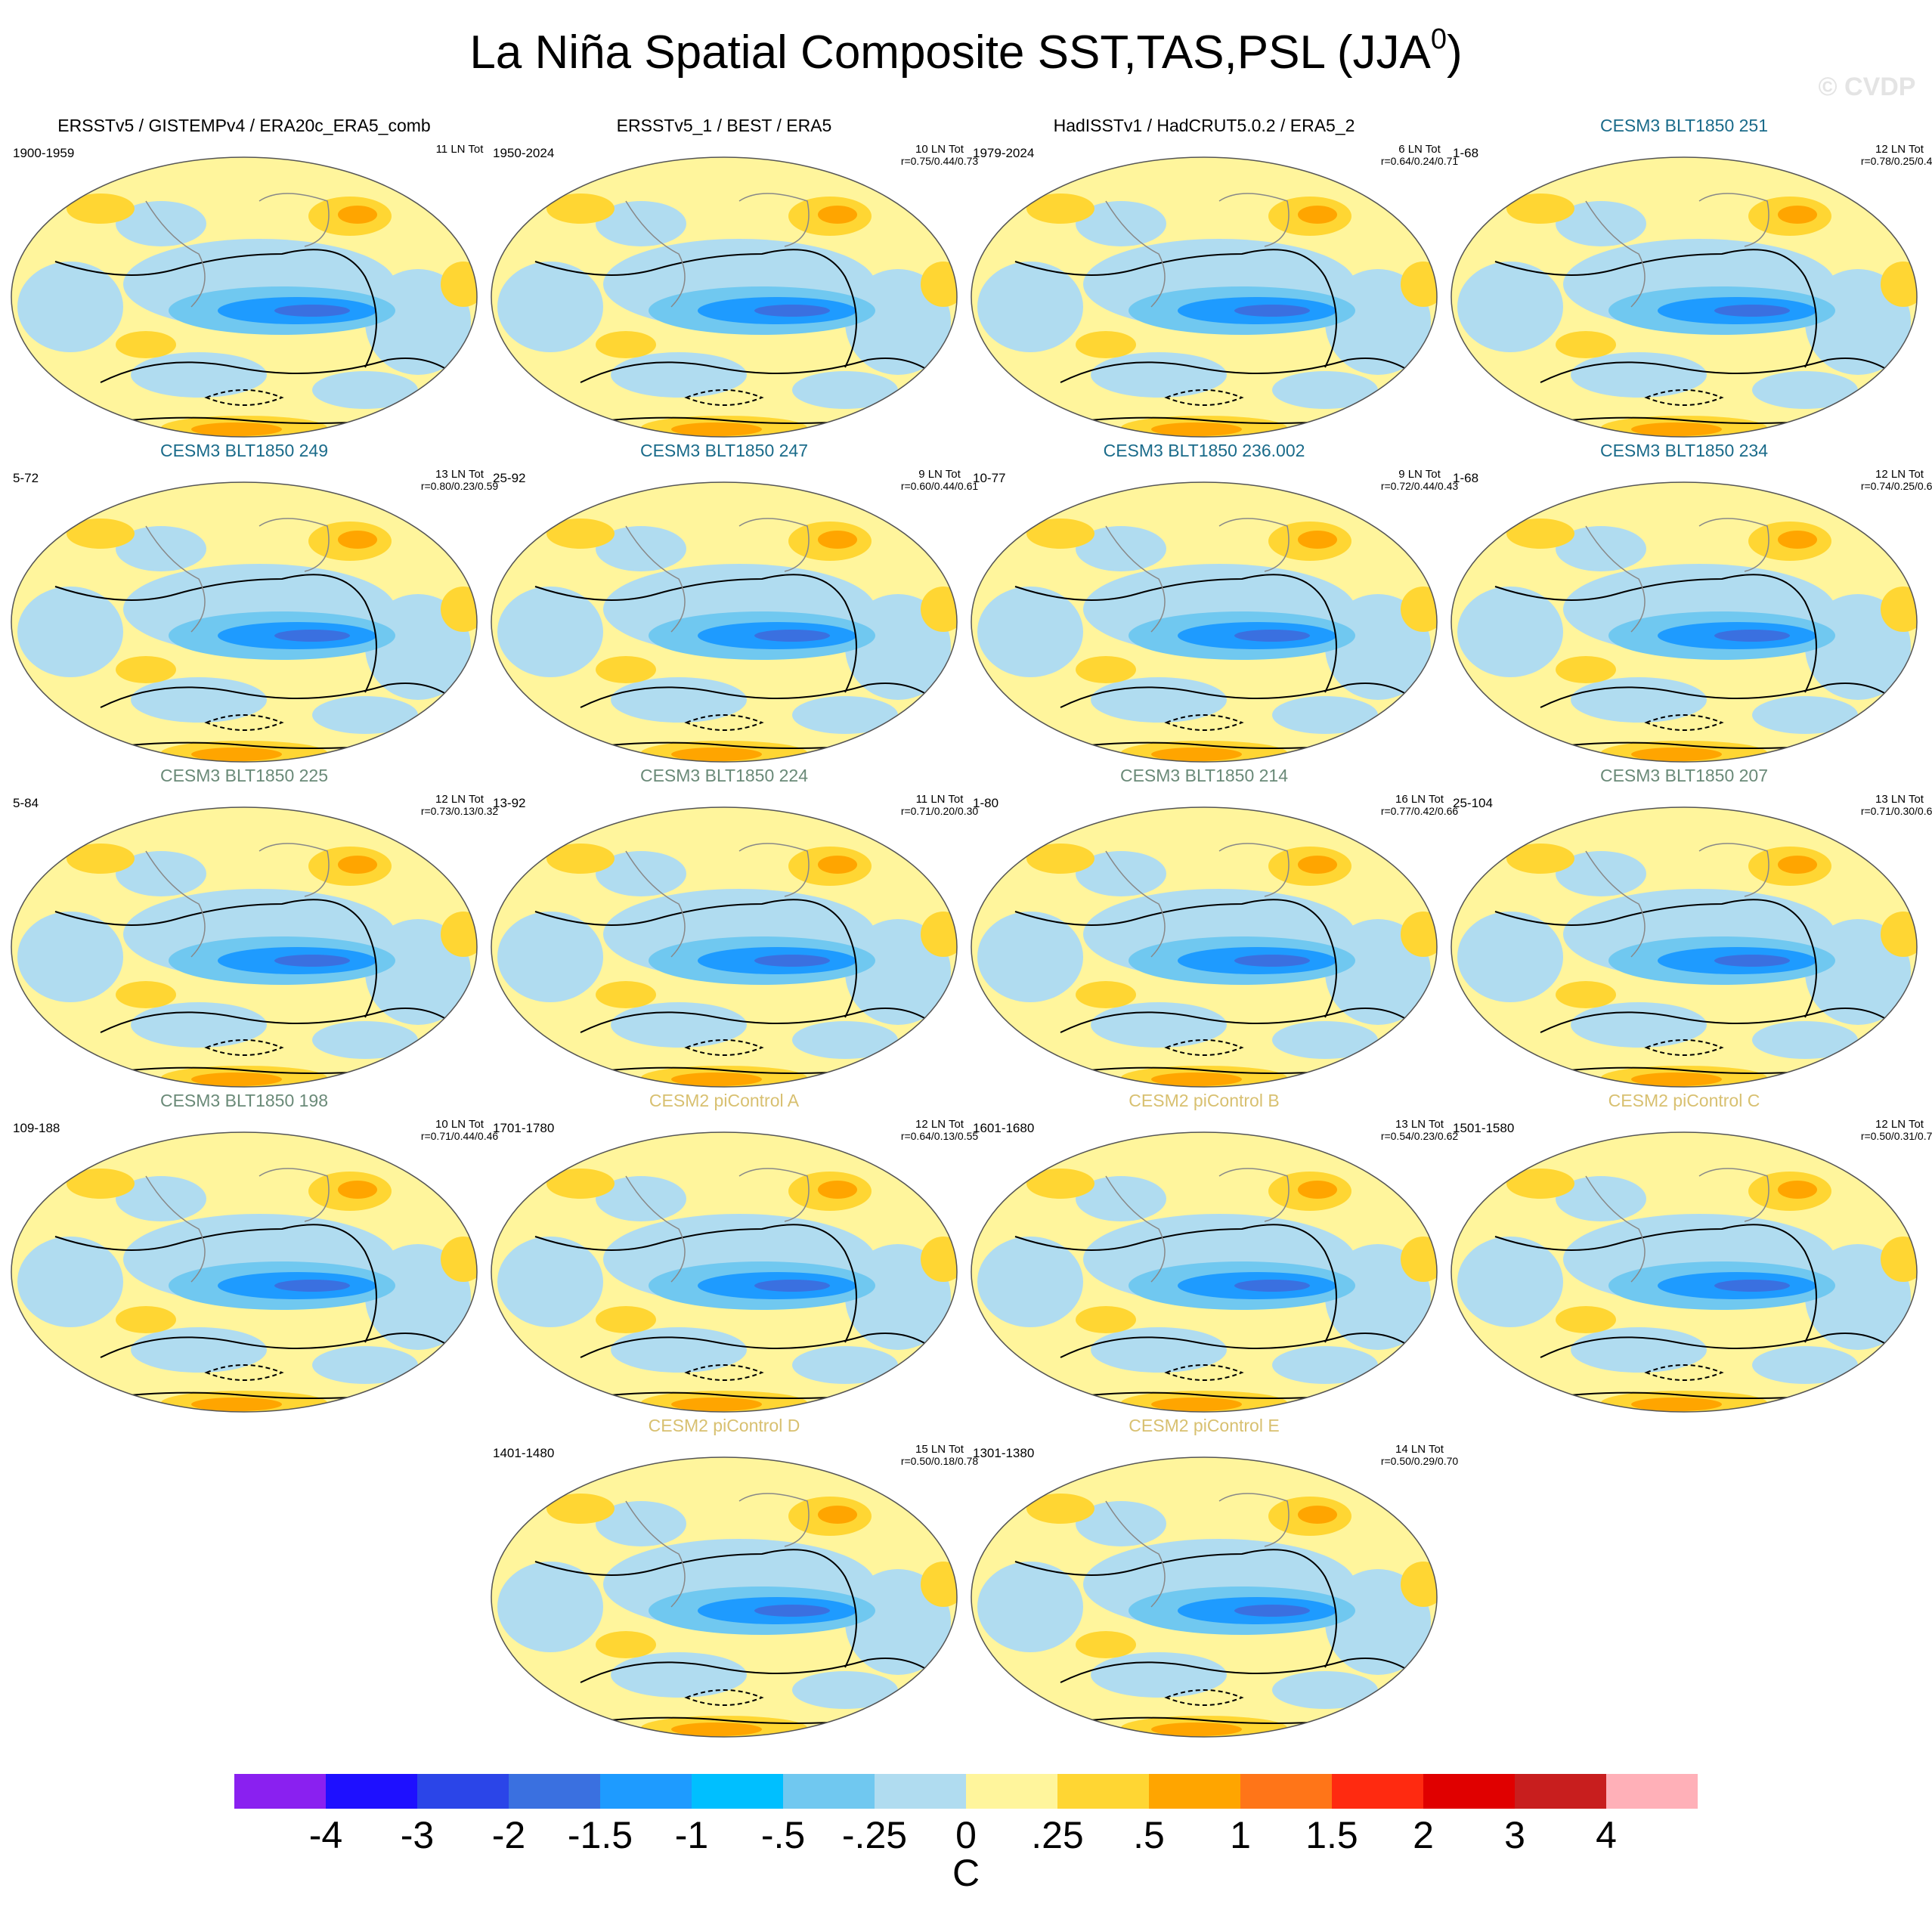  I want to click on panel-correlation: r=0.72/0.44/0.43, so click(1420, 486).